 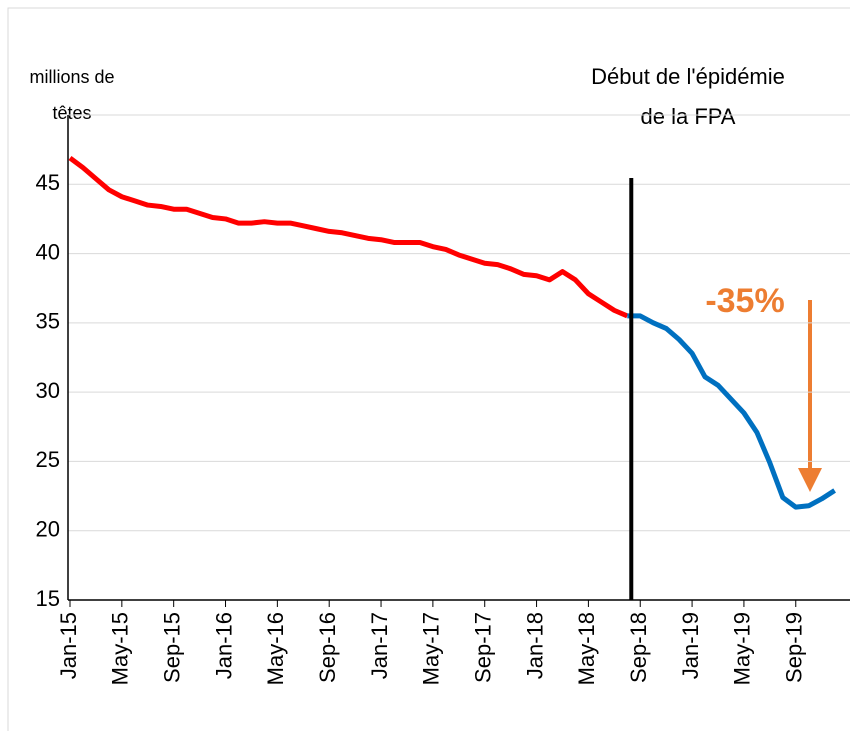 What do you see at coordinates (48, 529) in the screenshot?
I see `y-tick-label: 20` at bounding box center [48, 529].